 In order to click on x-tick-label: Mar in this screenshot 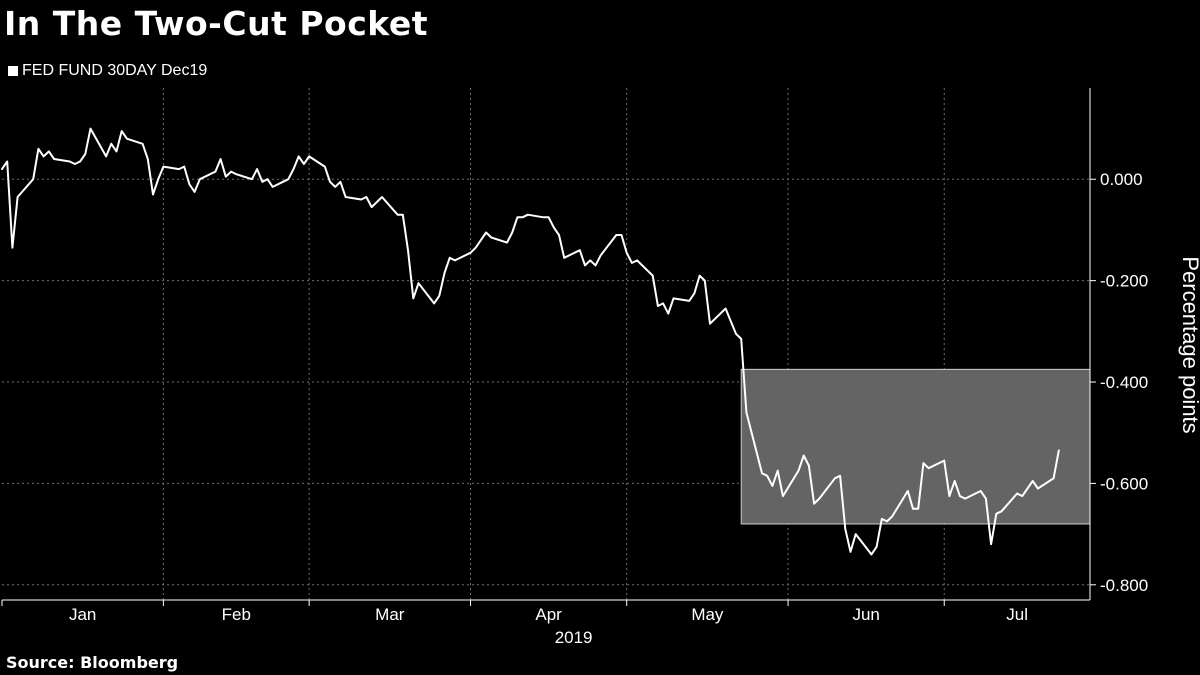, I will do `click(390, 614)`.